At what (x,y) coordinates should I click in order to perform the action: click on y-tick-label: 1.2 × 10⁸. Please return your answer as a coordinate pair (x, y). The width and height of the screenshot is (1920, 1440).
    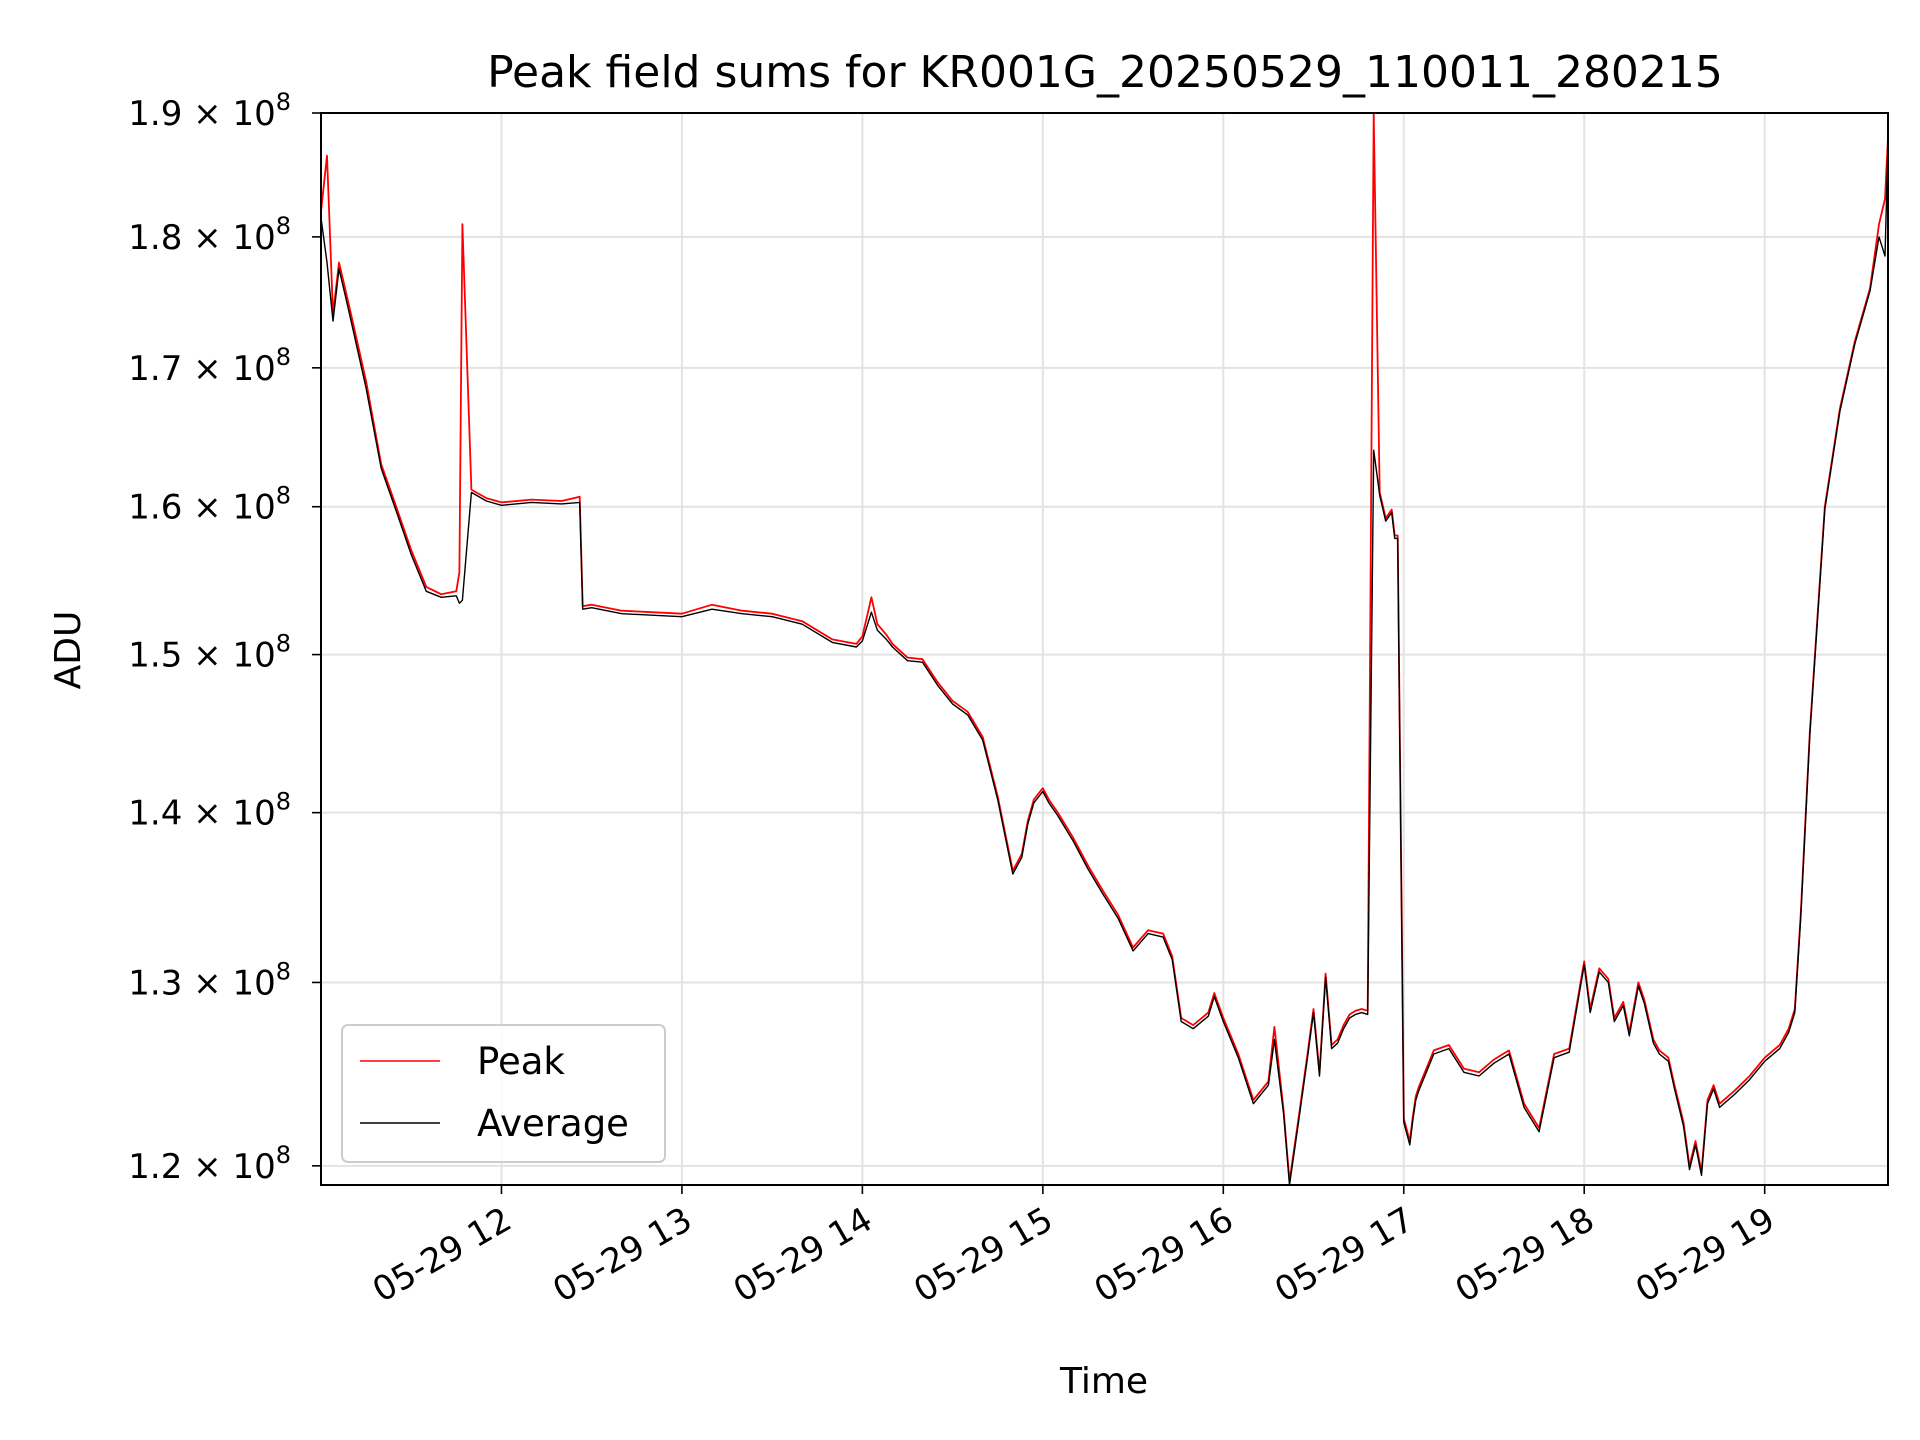
    Looking at the image, I should click on (209, 1164).